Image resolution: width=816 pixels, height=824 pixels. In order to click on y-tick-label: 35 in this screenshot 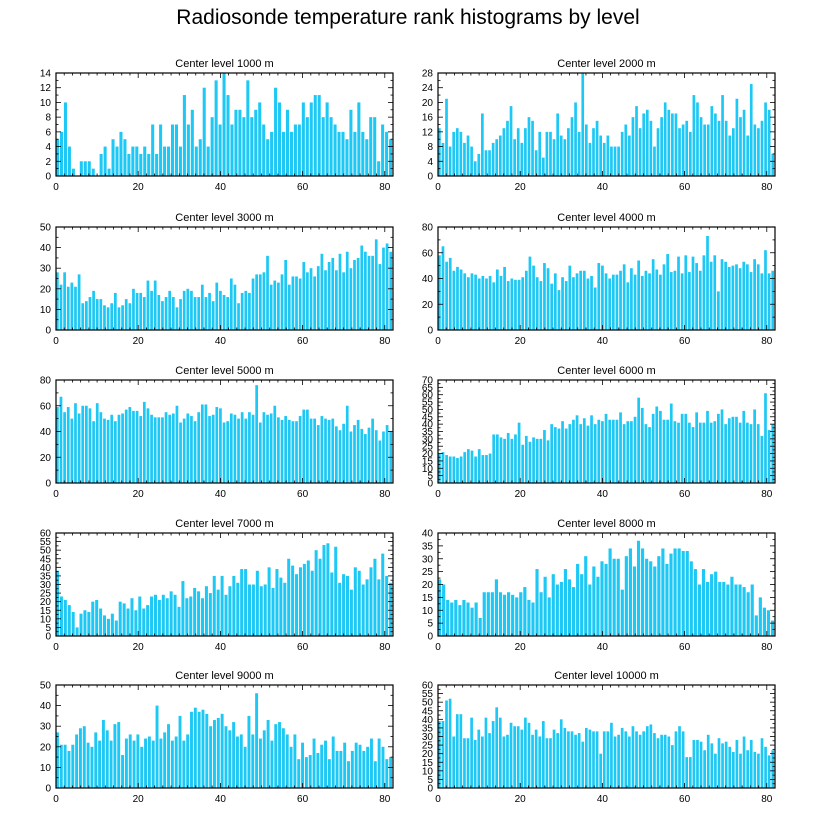, I will do `click(46, 576)`.